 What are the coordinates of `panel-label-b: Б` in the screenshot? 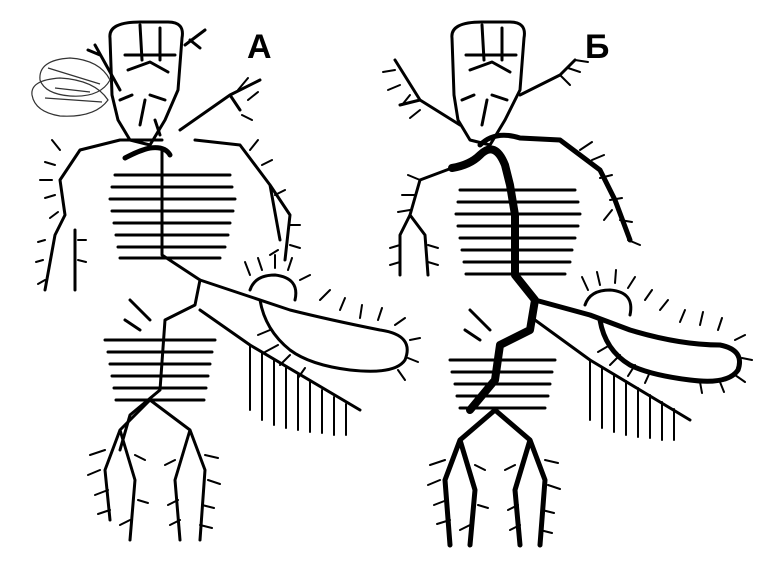 It's located at (597, 47).